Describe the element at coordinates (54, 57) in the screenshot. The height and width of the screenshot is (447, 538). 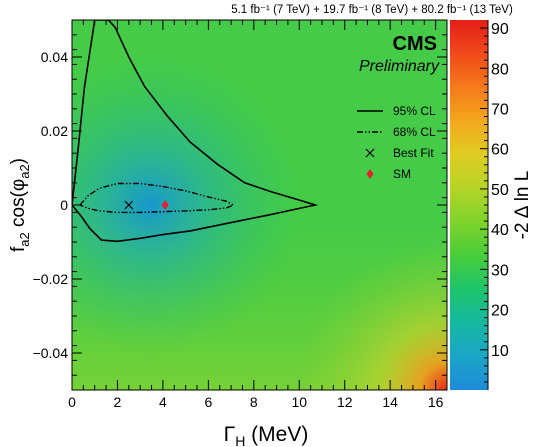
I see `y-tick-label: 0.04` at that location.